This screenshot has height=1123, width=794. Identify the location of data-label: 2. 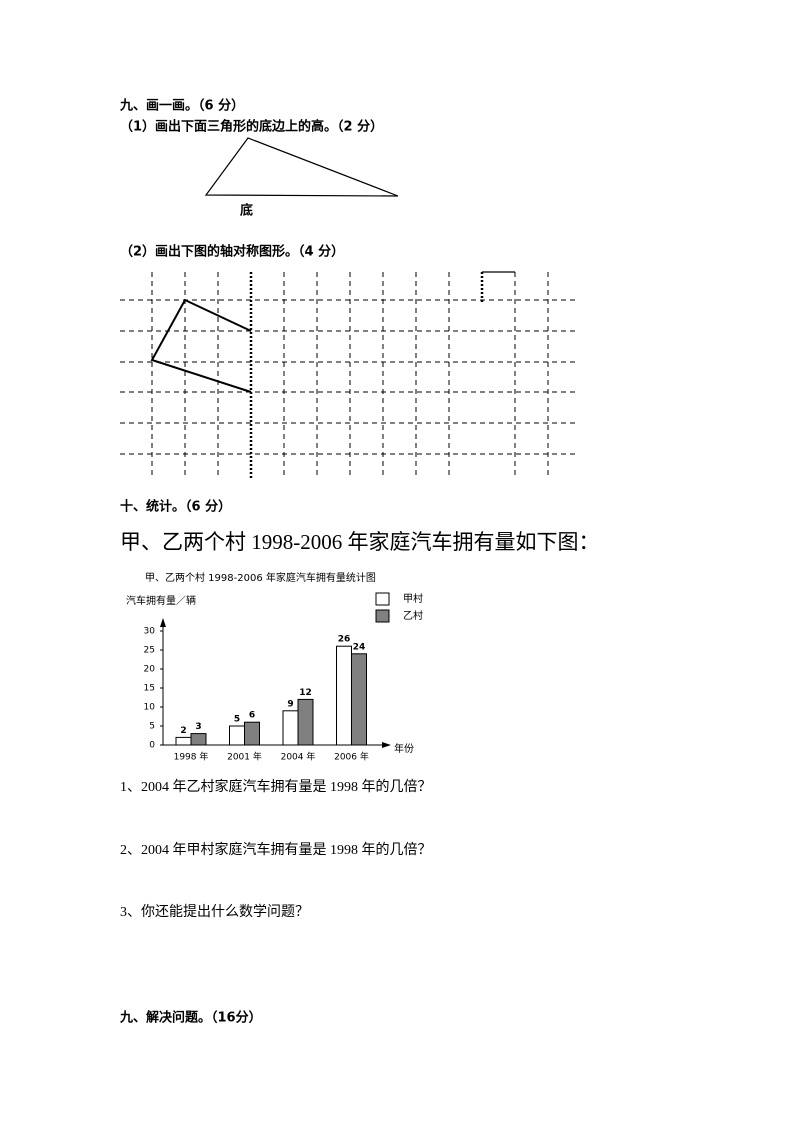
(183, 731).